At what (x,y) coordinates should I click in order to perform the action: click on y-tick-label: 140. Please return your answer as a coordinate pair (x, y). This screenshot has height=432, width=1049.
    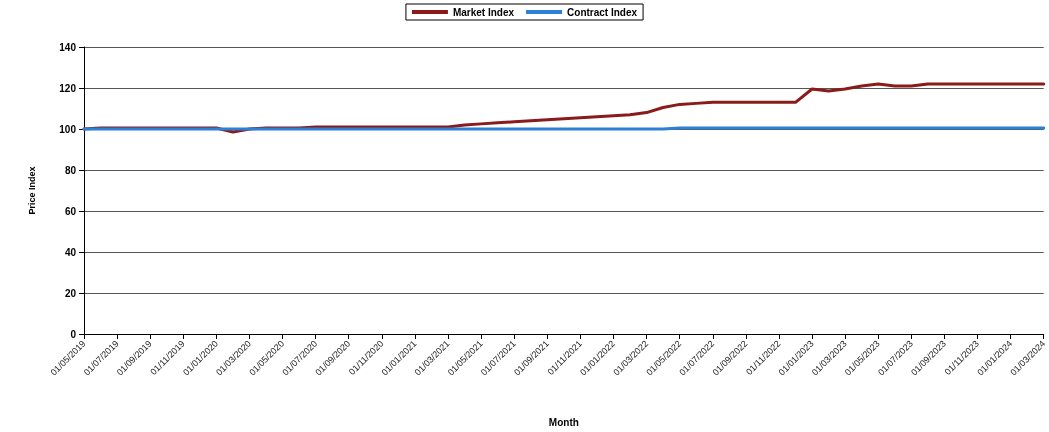
    Looking at the image, I should click on (68, 47).